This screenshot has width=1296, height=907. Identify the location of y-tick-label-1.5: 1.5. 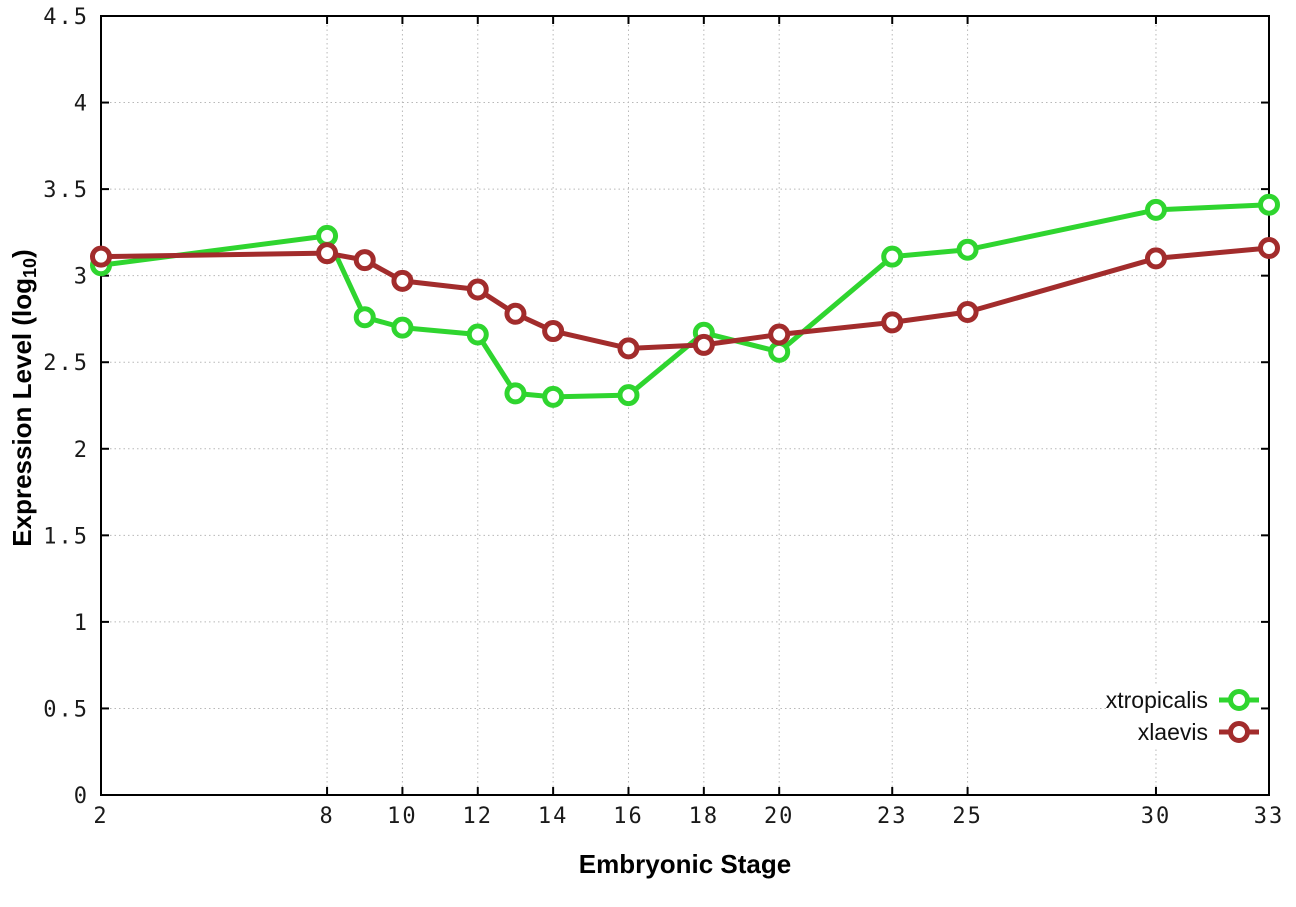
(66, 536).